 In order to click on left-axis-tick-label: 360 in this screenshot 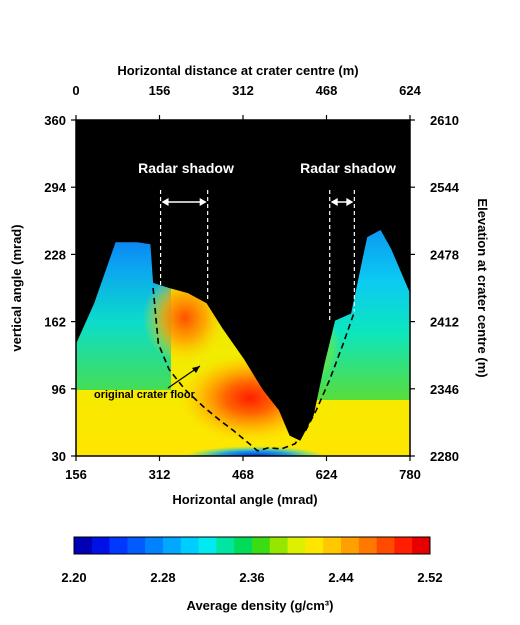, I will do `click(55, 120)`.